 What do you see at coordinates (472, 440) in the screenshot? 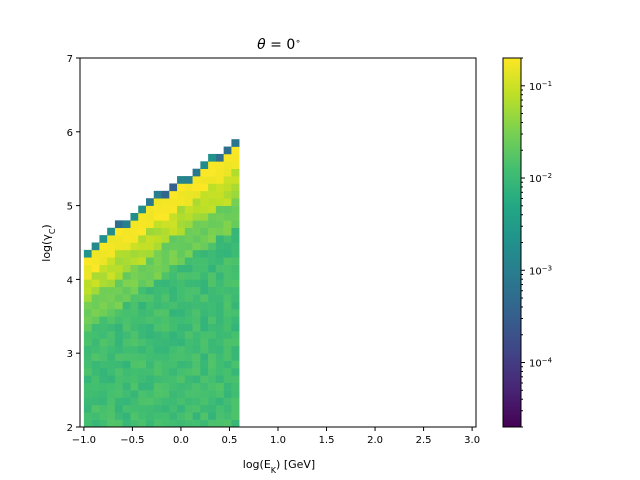
I see `x-tick-label: 3.0` at bounding box center [472, 440].